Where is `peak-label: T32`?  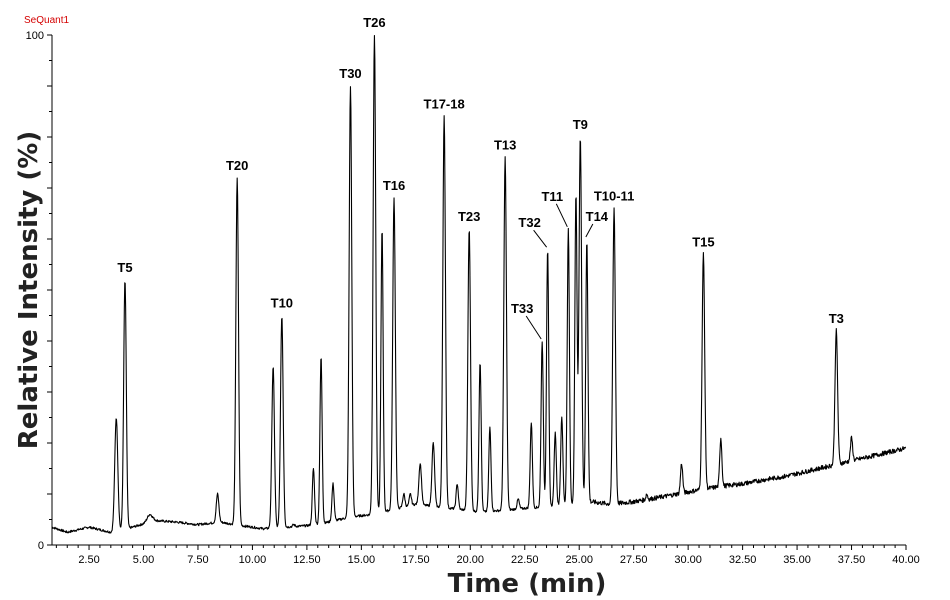 peak-label: T32 is located at coordinates (529, 222).